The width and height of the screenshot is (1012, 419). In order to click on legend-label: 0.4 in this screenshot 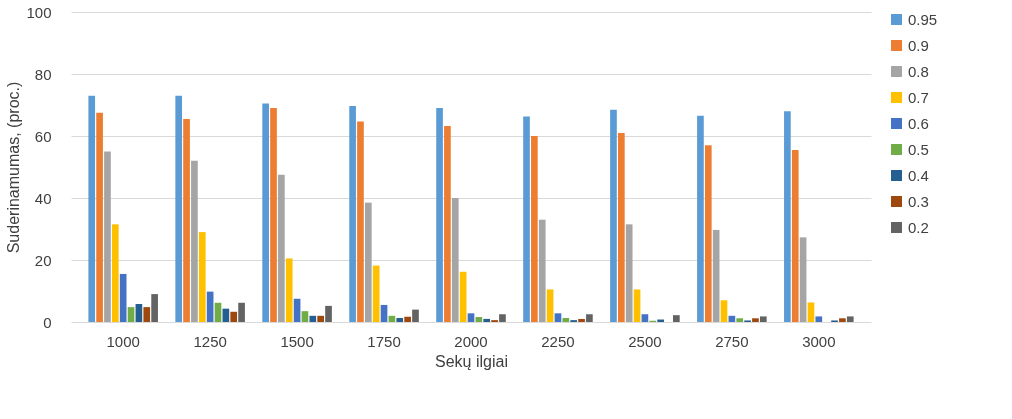, I will do `click(918, 175)`.